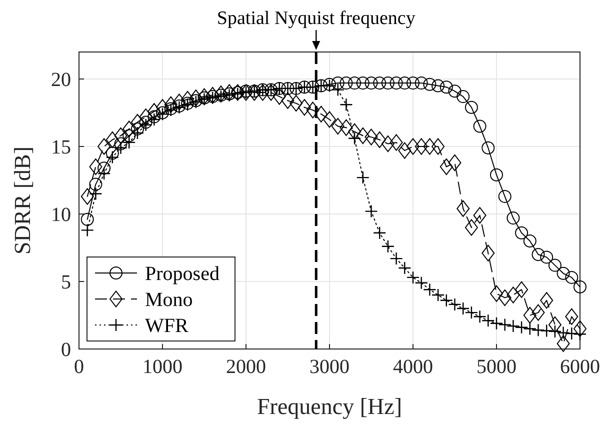  Describe the element at coordinates (329, 406) in the screenshot. I see `x-axis-title: Frequency [Hz]` at that location.